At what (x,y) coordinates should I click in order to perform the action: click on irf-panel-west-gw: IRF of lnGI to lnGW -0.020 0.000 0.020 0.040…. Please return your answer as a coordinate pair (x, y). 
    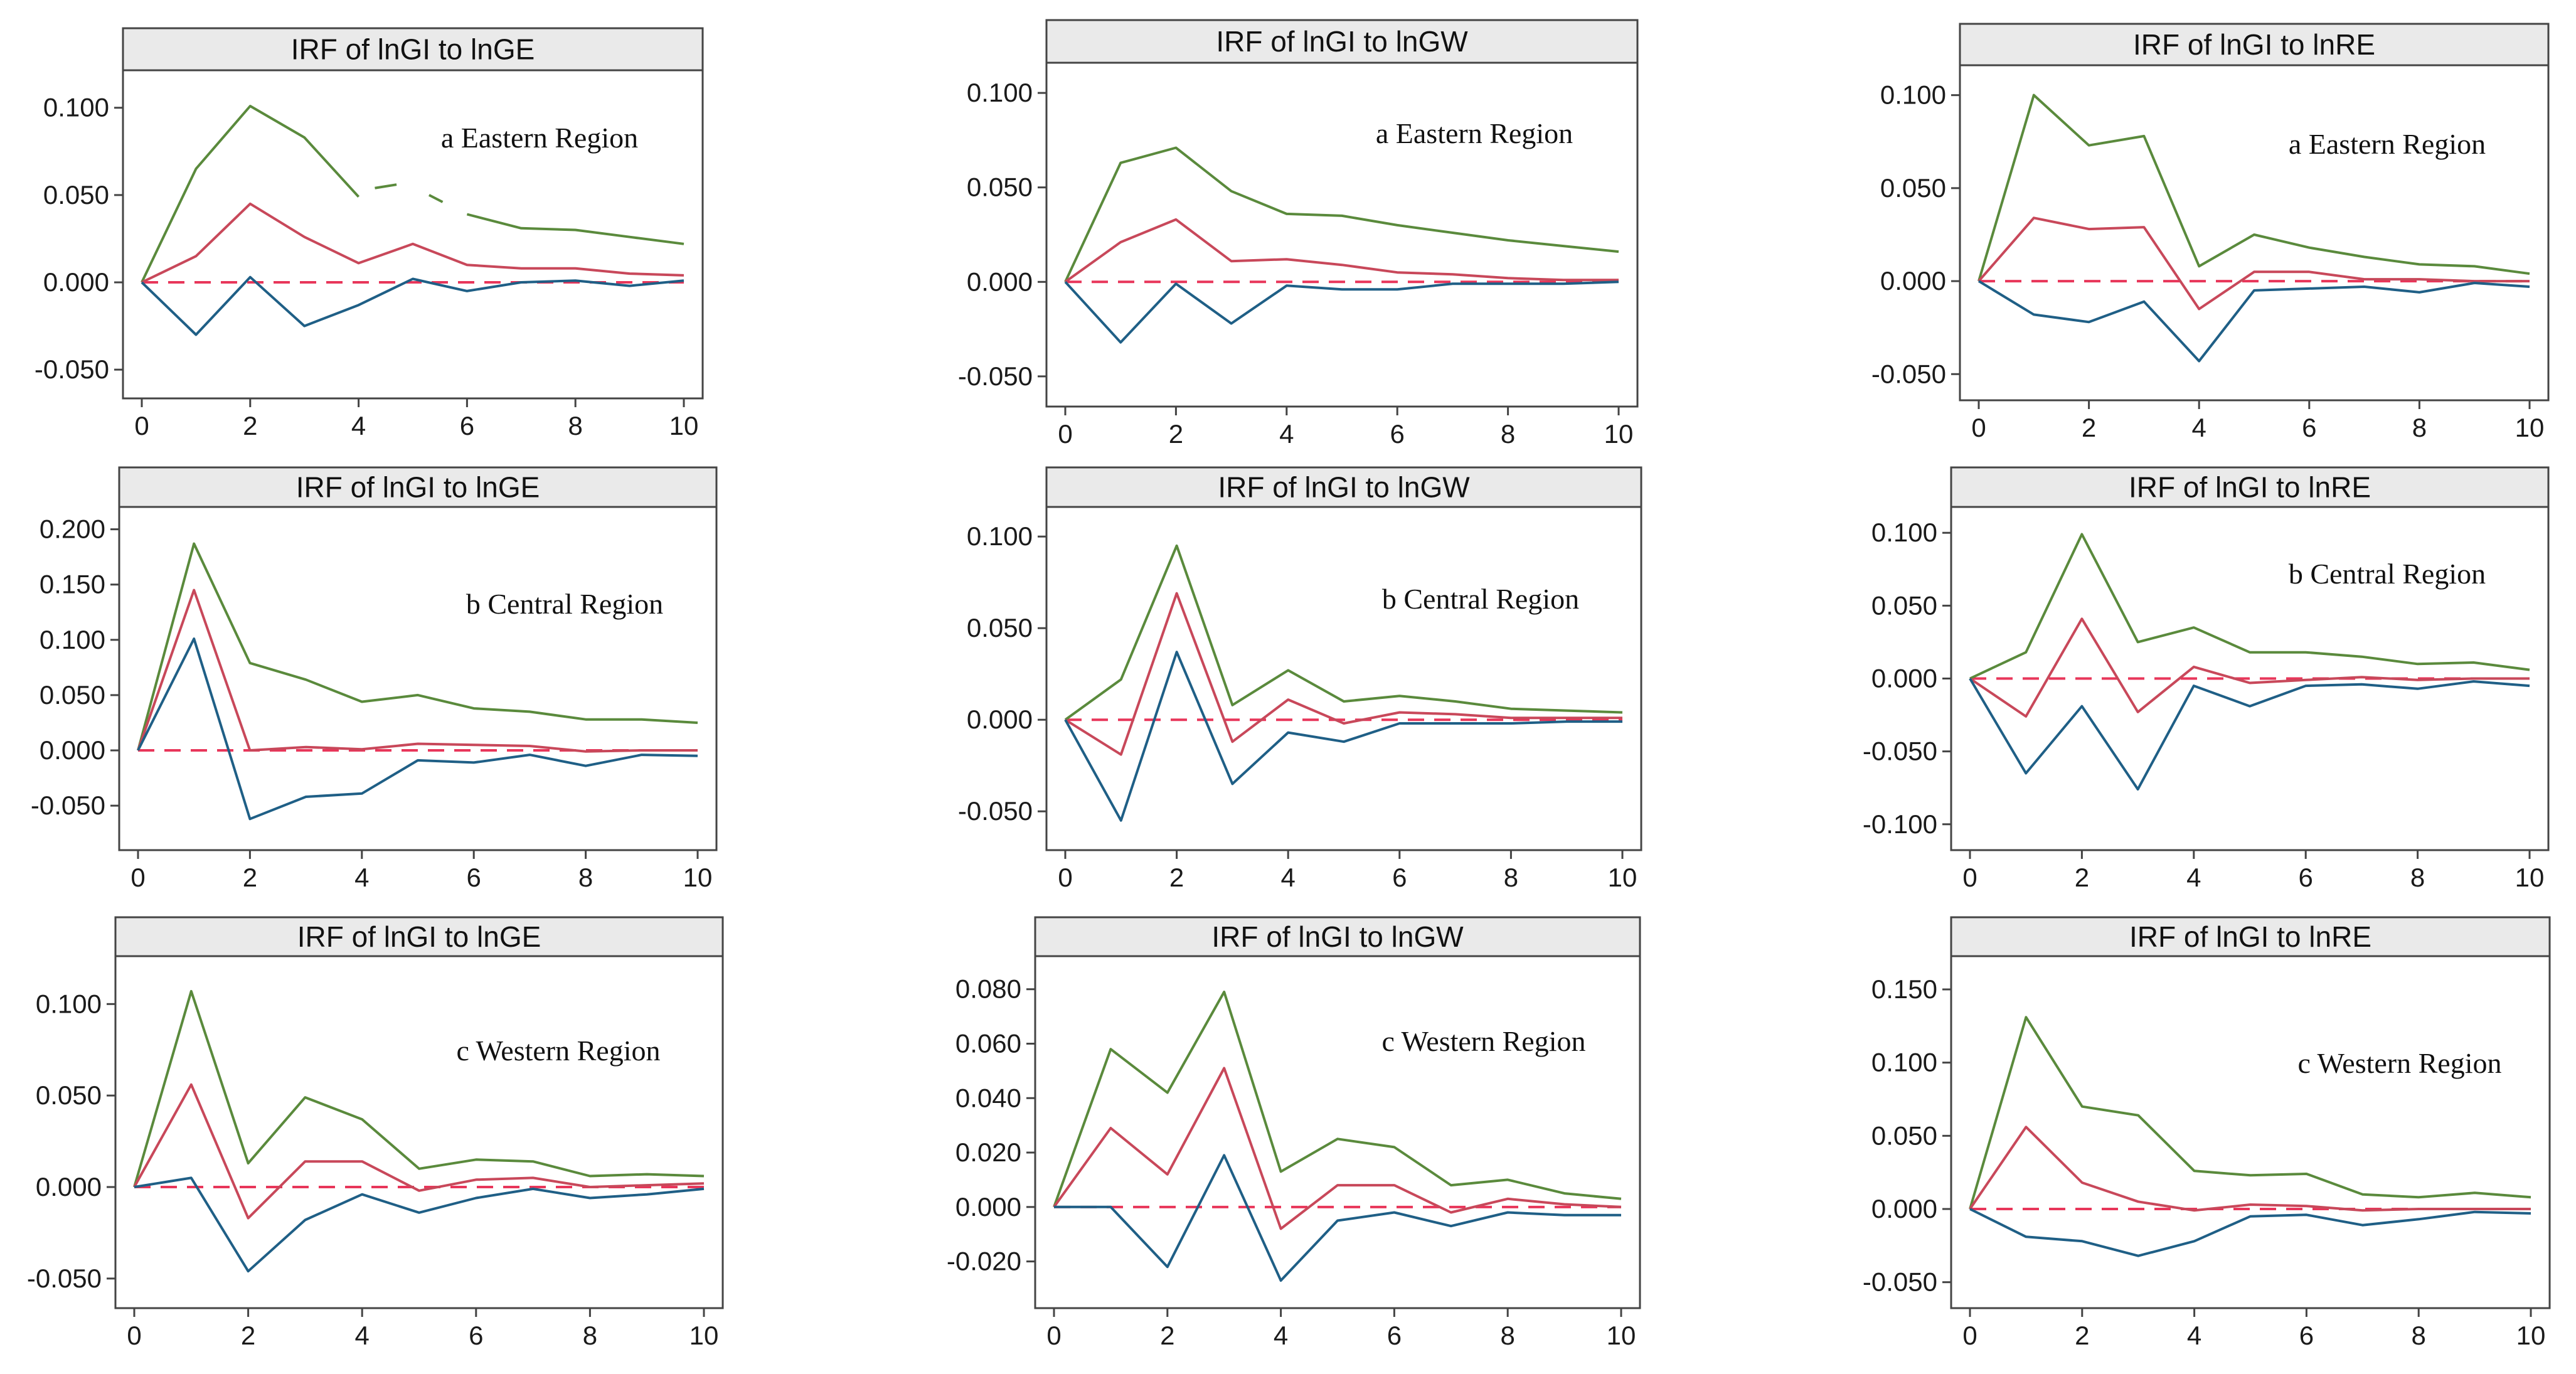
    Looking at the image, I should click on (1294, 1133).